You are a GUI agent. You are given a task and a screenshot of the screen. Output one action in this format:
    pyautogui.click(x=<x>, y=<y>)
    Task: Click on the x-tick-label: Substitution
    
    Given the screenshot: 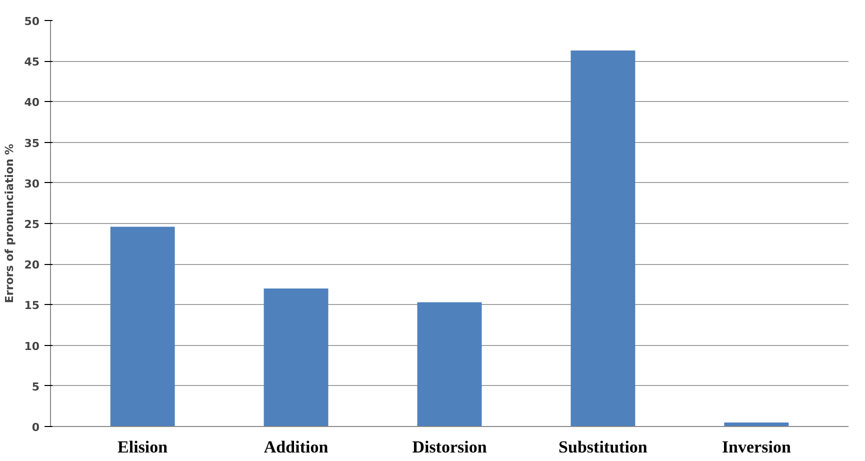 What is the action you would take?
    pyautogui.click(x=603, y=447)
    